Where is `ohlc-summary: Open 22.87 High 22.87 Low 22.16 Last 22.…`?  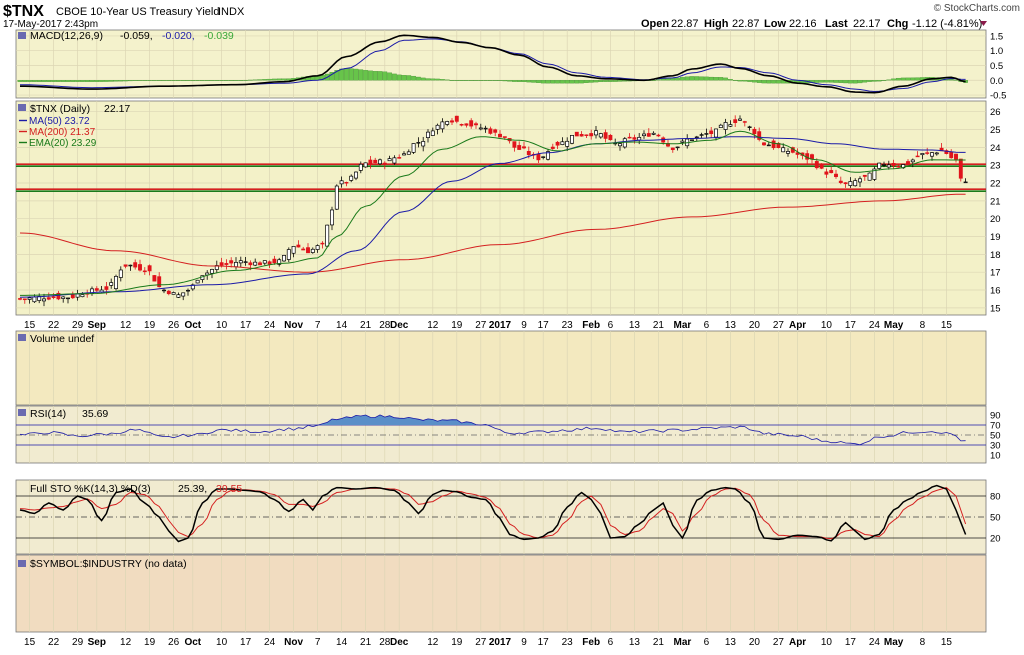 ohlc-summary: Open 22.87 High 22.87 Low 22.16 Last 22.… is located at coordinates (814, 24).